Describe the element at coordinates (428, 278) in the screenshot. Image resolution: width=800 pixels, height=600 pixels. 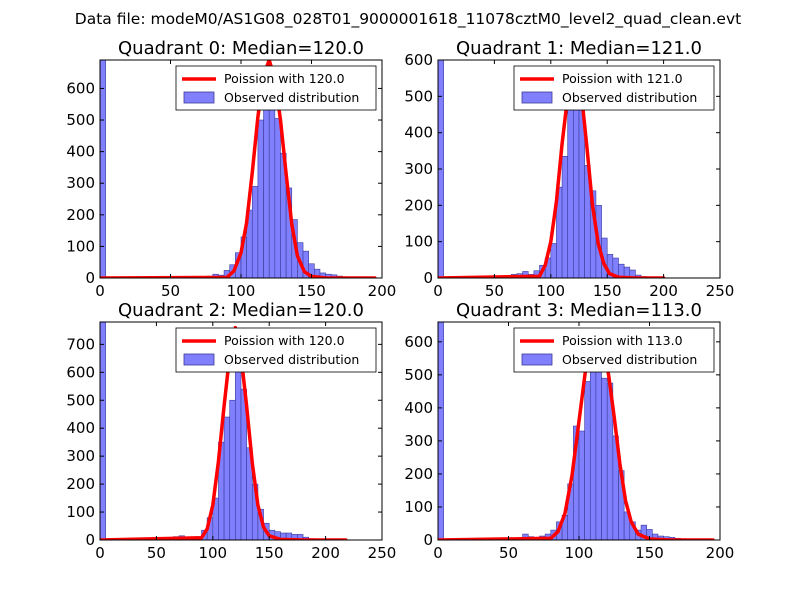
I see `quadrant-1-ytick-label: 0` at that location.